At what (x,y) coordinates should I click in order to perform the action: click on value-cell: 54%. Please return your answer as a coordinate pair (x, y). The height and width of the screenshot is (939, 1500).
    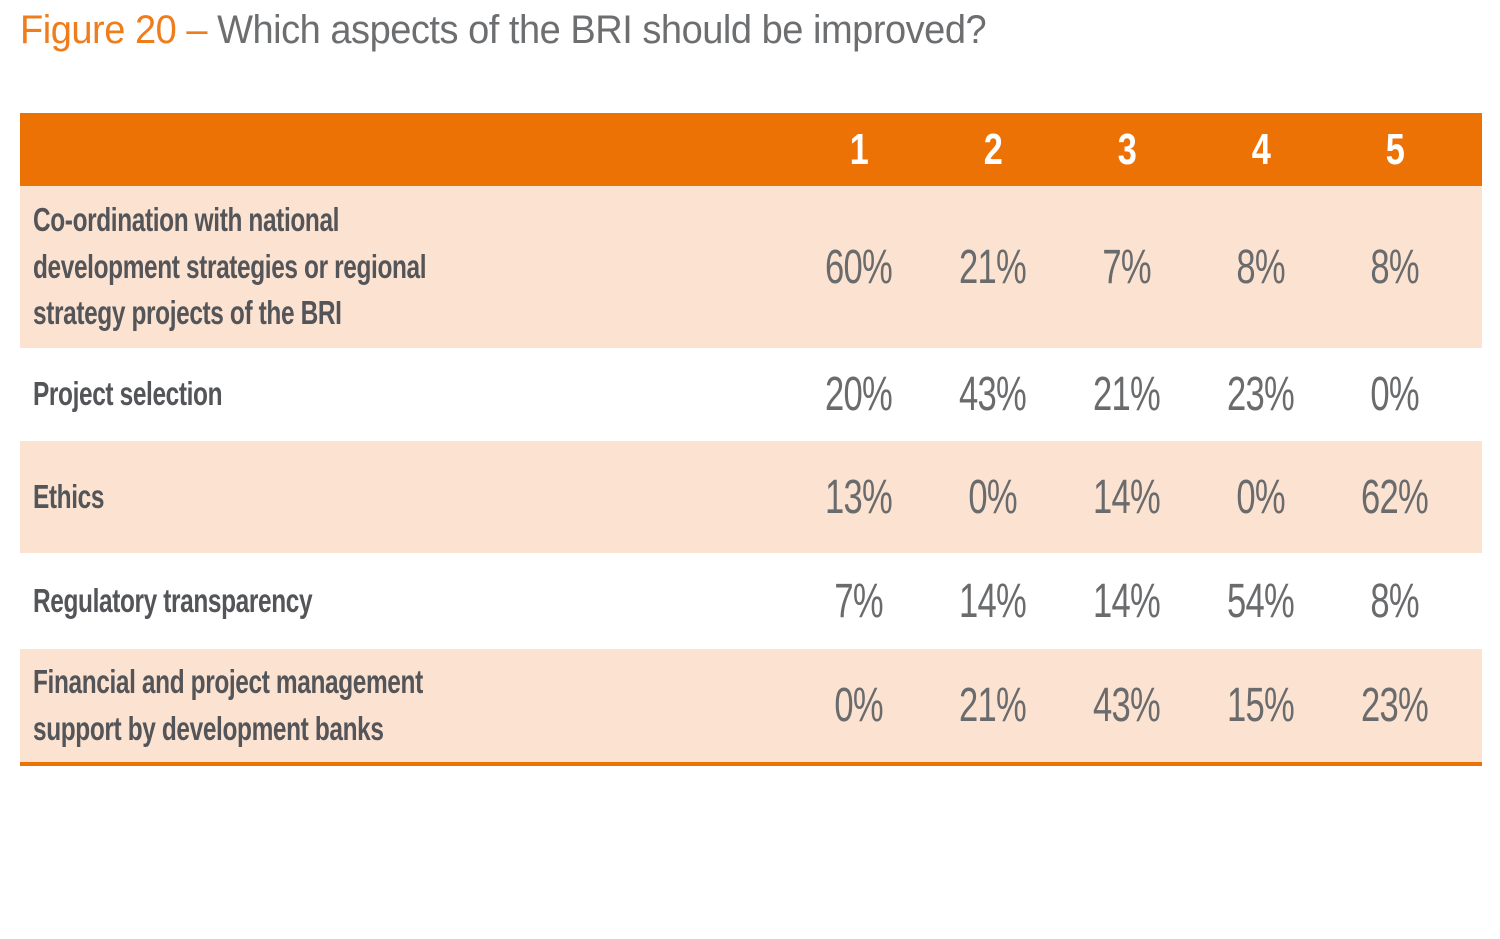
    Looking at the image, I should click on (1261, 601).